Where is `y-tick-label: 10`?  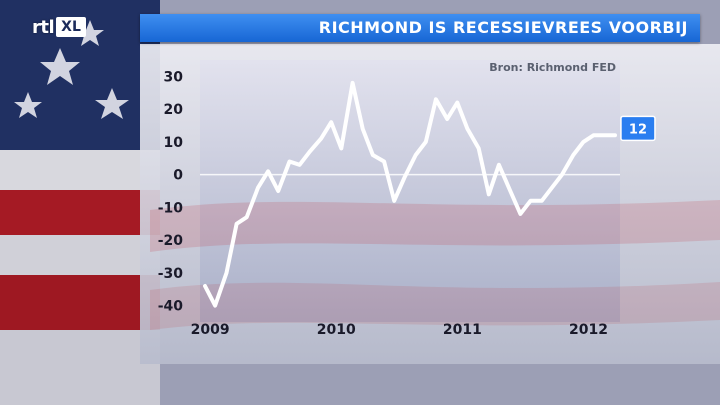 y-tick-label: 10 is located at coordinates (174, 143).